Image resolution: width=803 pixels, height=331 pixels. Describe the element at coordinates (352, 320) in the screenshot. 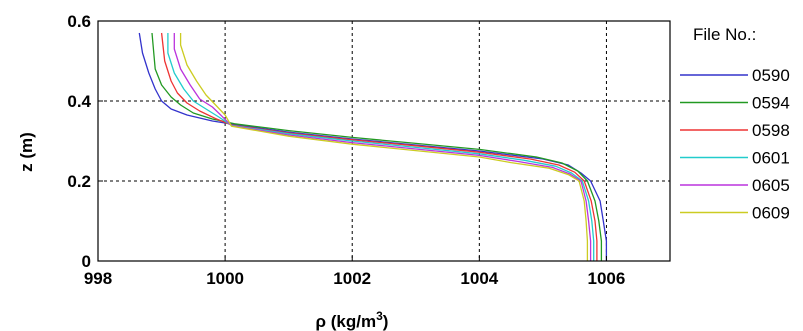

I see `x-axis-label: ρ (kg/m3)` at that location.